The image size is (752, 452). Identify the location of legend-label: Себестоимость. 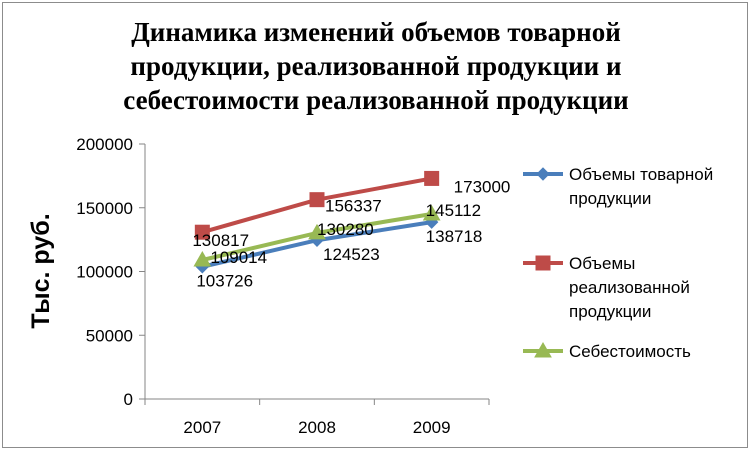
(630, 351).